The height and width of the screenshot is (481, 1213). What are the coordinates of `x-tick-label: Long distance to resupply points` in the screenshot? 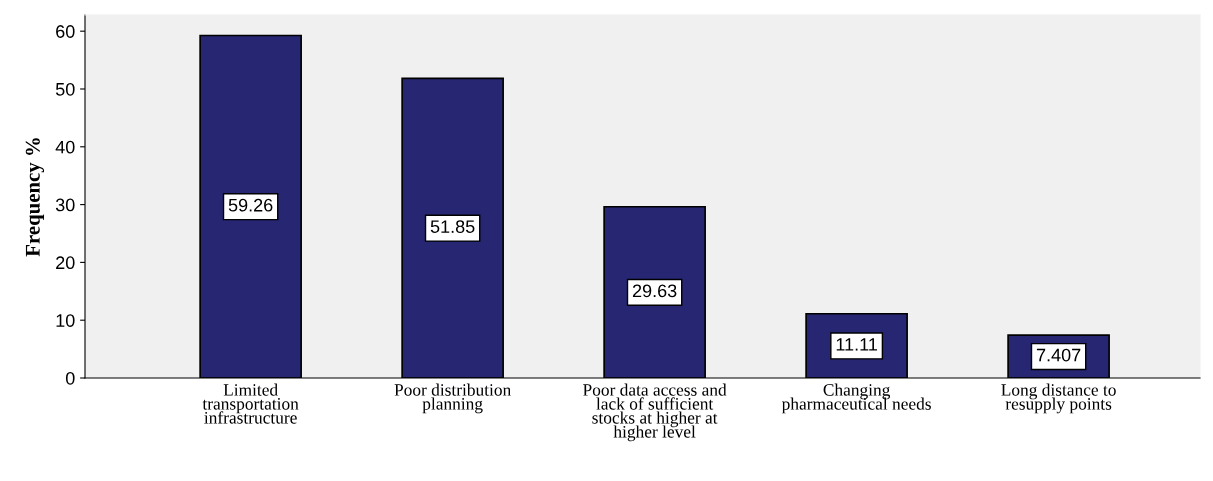 It's located at (1058, 398).